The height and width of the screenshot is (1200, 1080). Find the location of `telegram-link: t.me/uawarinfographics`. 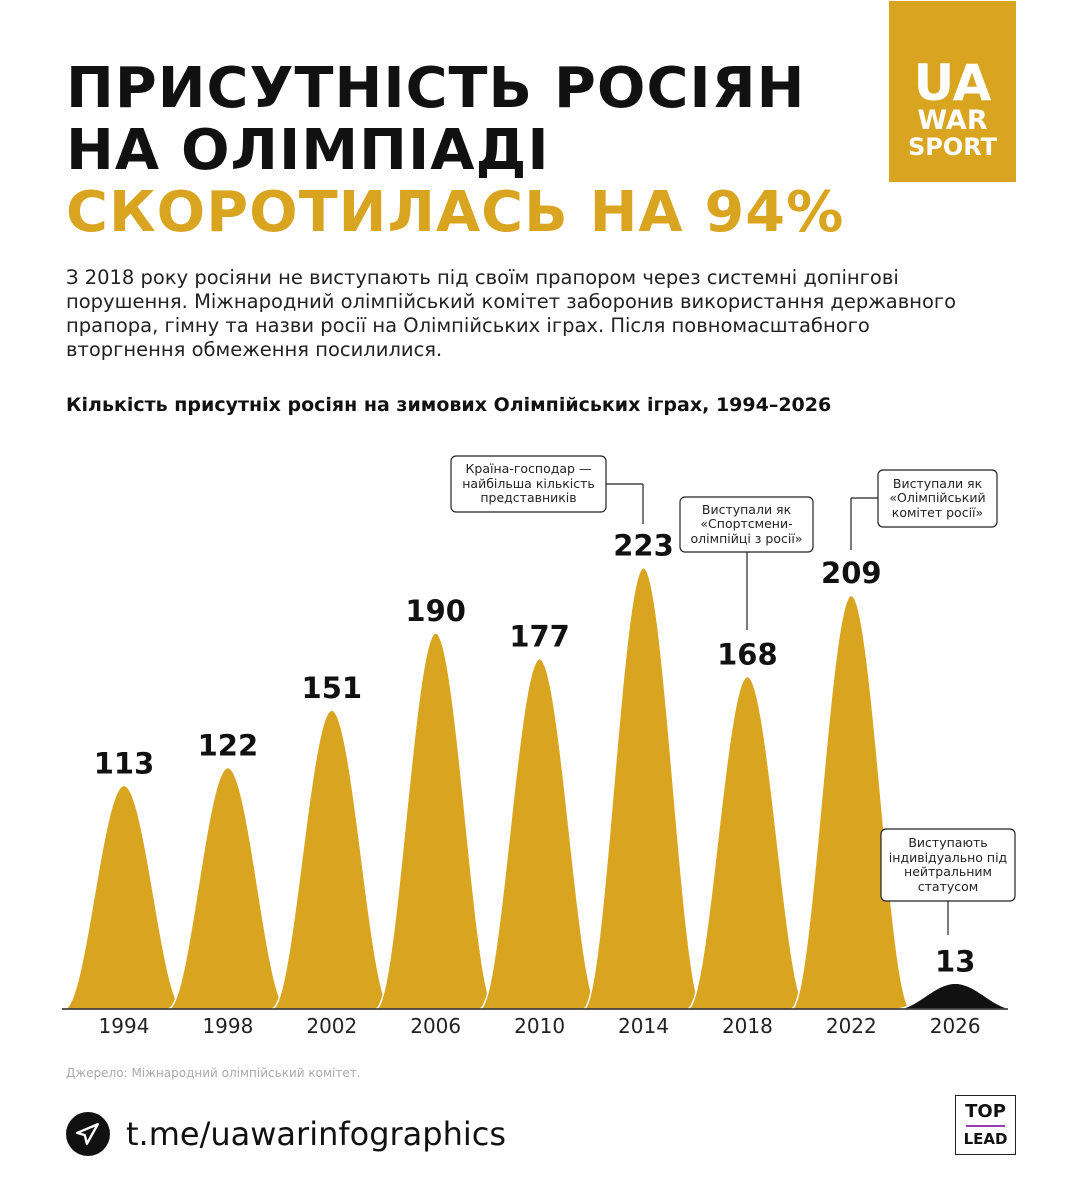

telegram-link: t.me/uawarinfographics is located at coordinates (286, 1134).